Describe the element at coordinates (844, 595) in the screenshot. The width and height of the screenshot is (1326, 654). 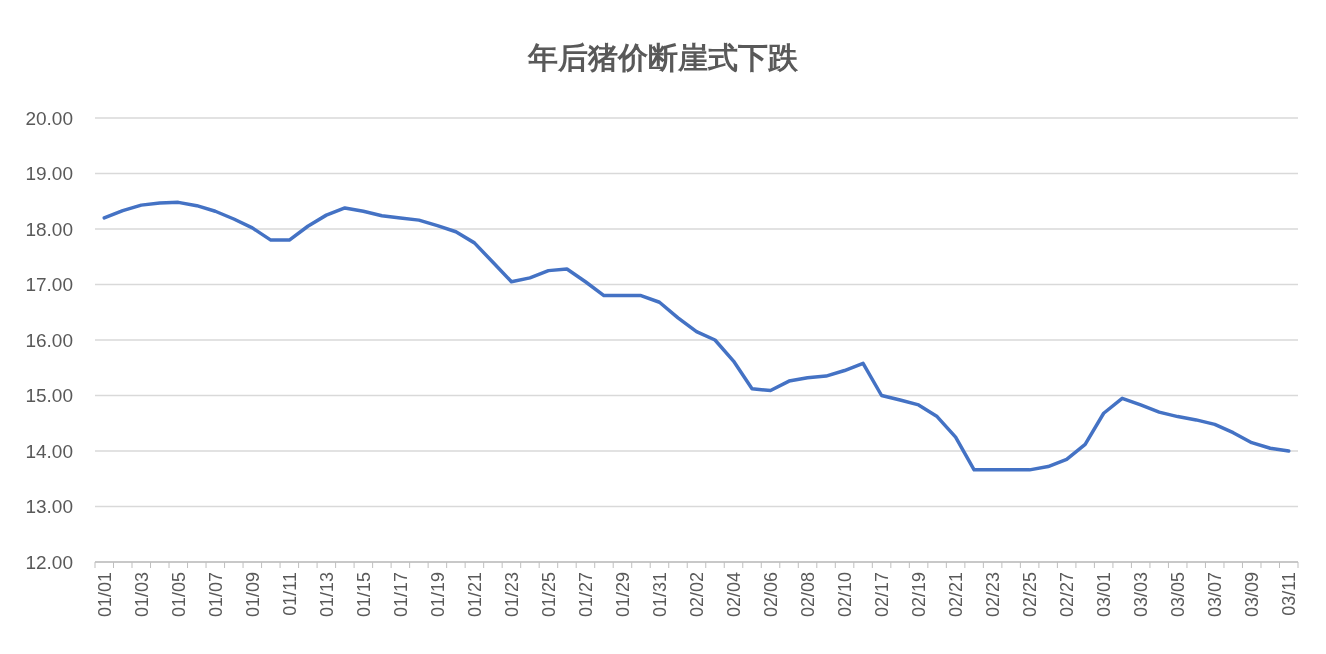
I see `x-tick-label: 02/10` at that location.